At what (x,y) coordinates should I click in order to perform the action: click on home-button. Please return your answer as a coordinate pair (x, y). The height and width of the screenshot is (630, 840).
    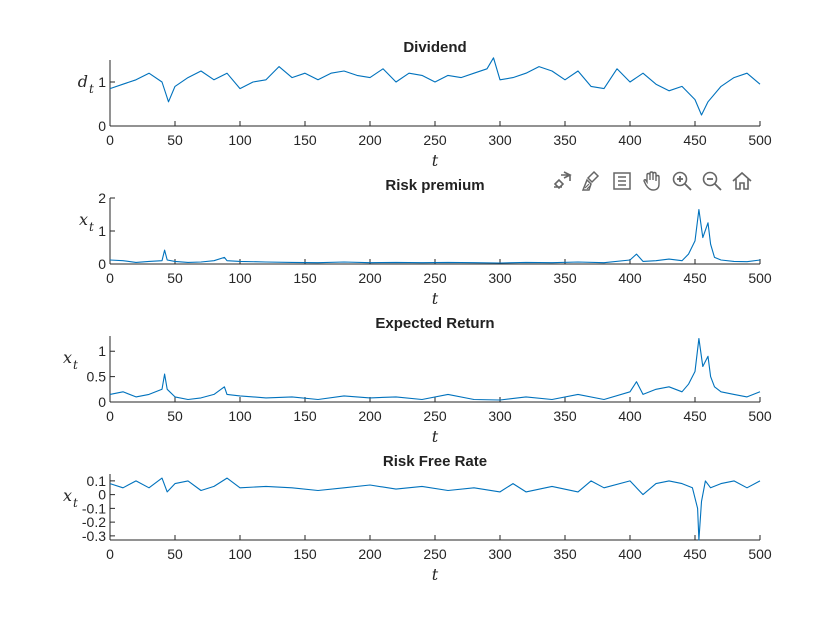
    Looking at the image, I should click on (742, 181).